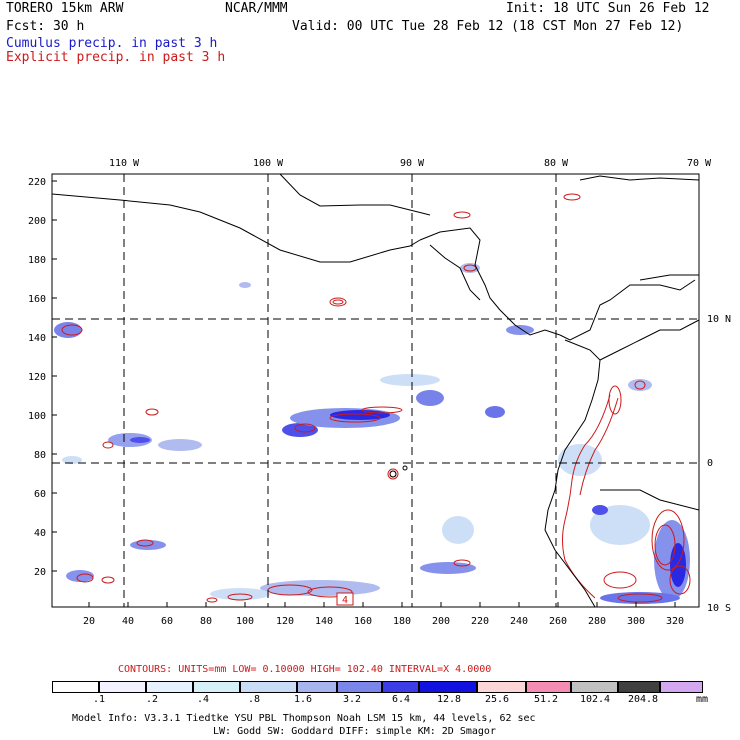  What do you see at coordinates (608, 8) in the screenshot?
I see `init-time: Init: 18 UTC Sun 26 Feb 12` at bounding box center [608, 8].